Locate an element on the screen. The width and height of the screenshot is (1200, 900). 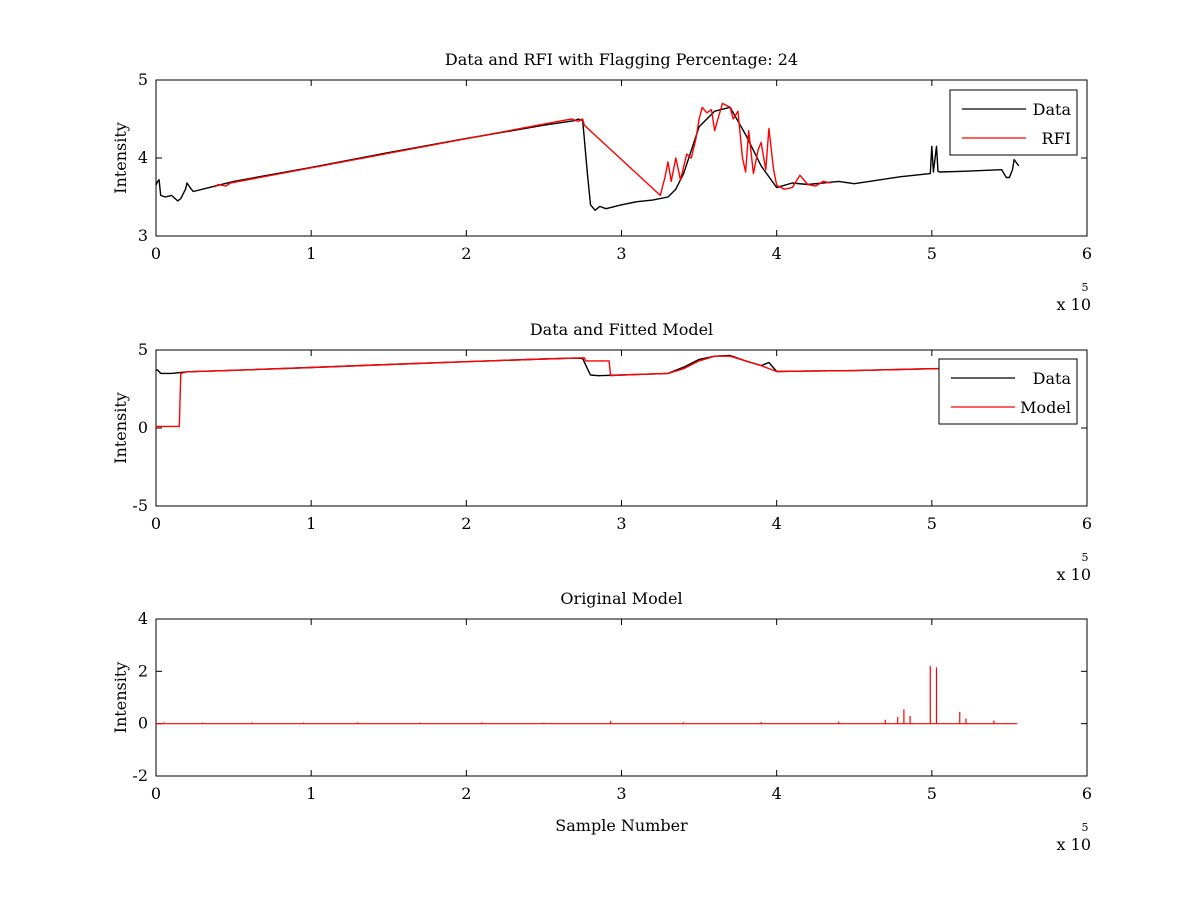
series-line-model is located at coordinates (587, 391).